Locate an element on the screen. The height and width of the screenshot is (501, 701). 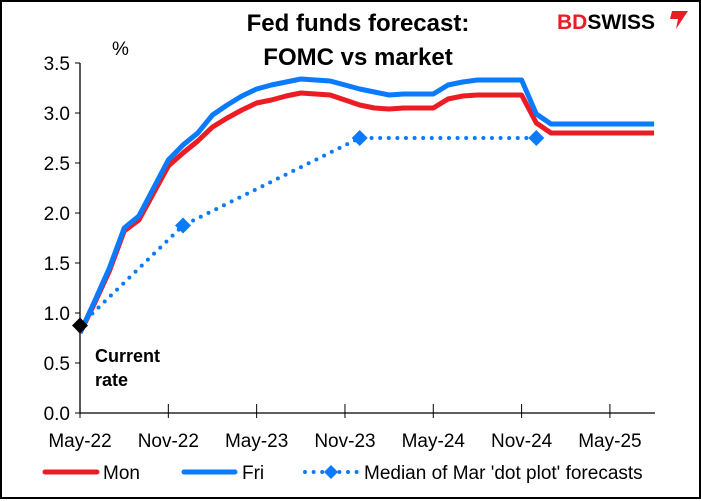
logo-swiss: SWISS is located at coordinates (621, 22).